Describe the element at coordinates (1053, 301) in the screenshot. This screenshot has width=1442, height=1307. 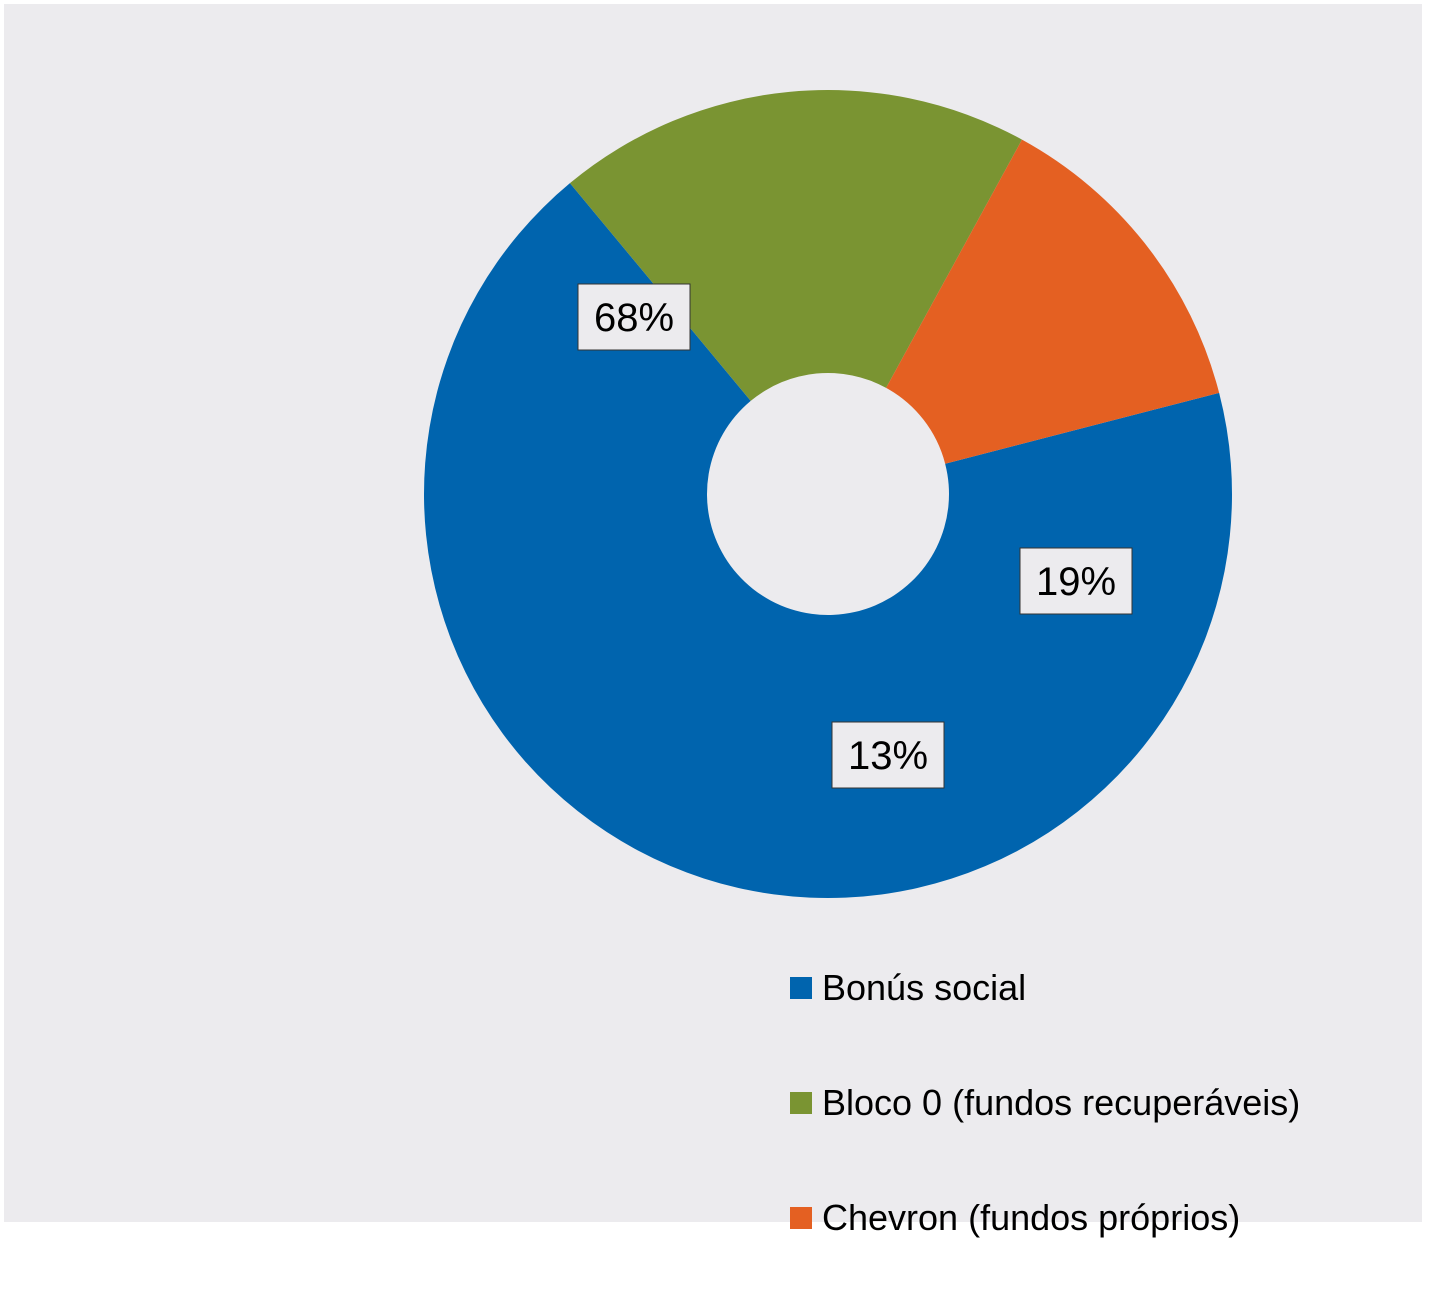
I see `donut-slice-chevron` at that location.